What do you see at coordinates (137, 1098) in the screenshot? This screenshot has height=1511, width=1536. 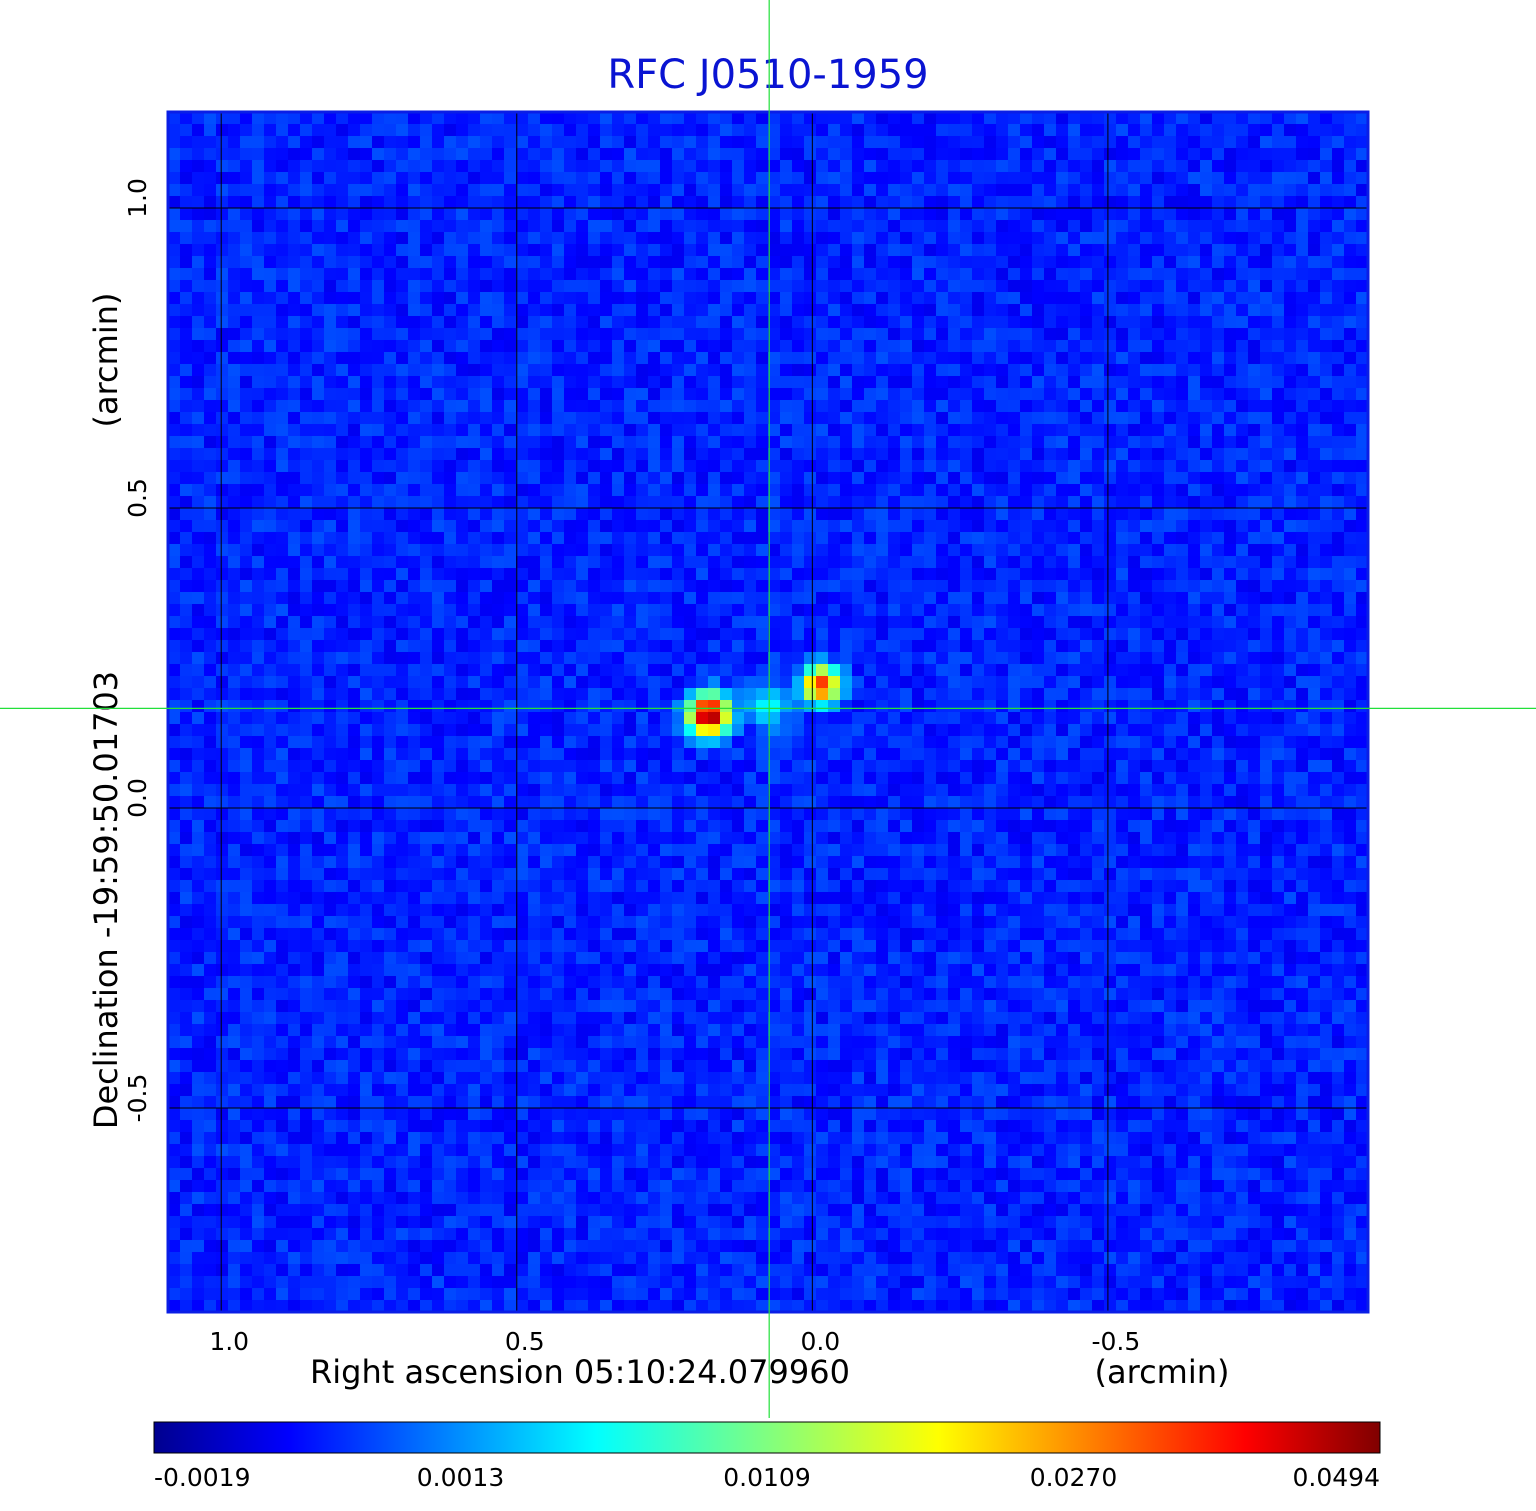 I see `y-tick-label-3: -0.5` at bounding box center [137, 1098].